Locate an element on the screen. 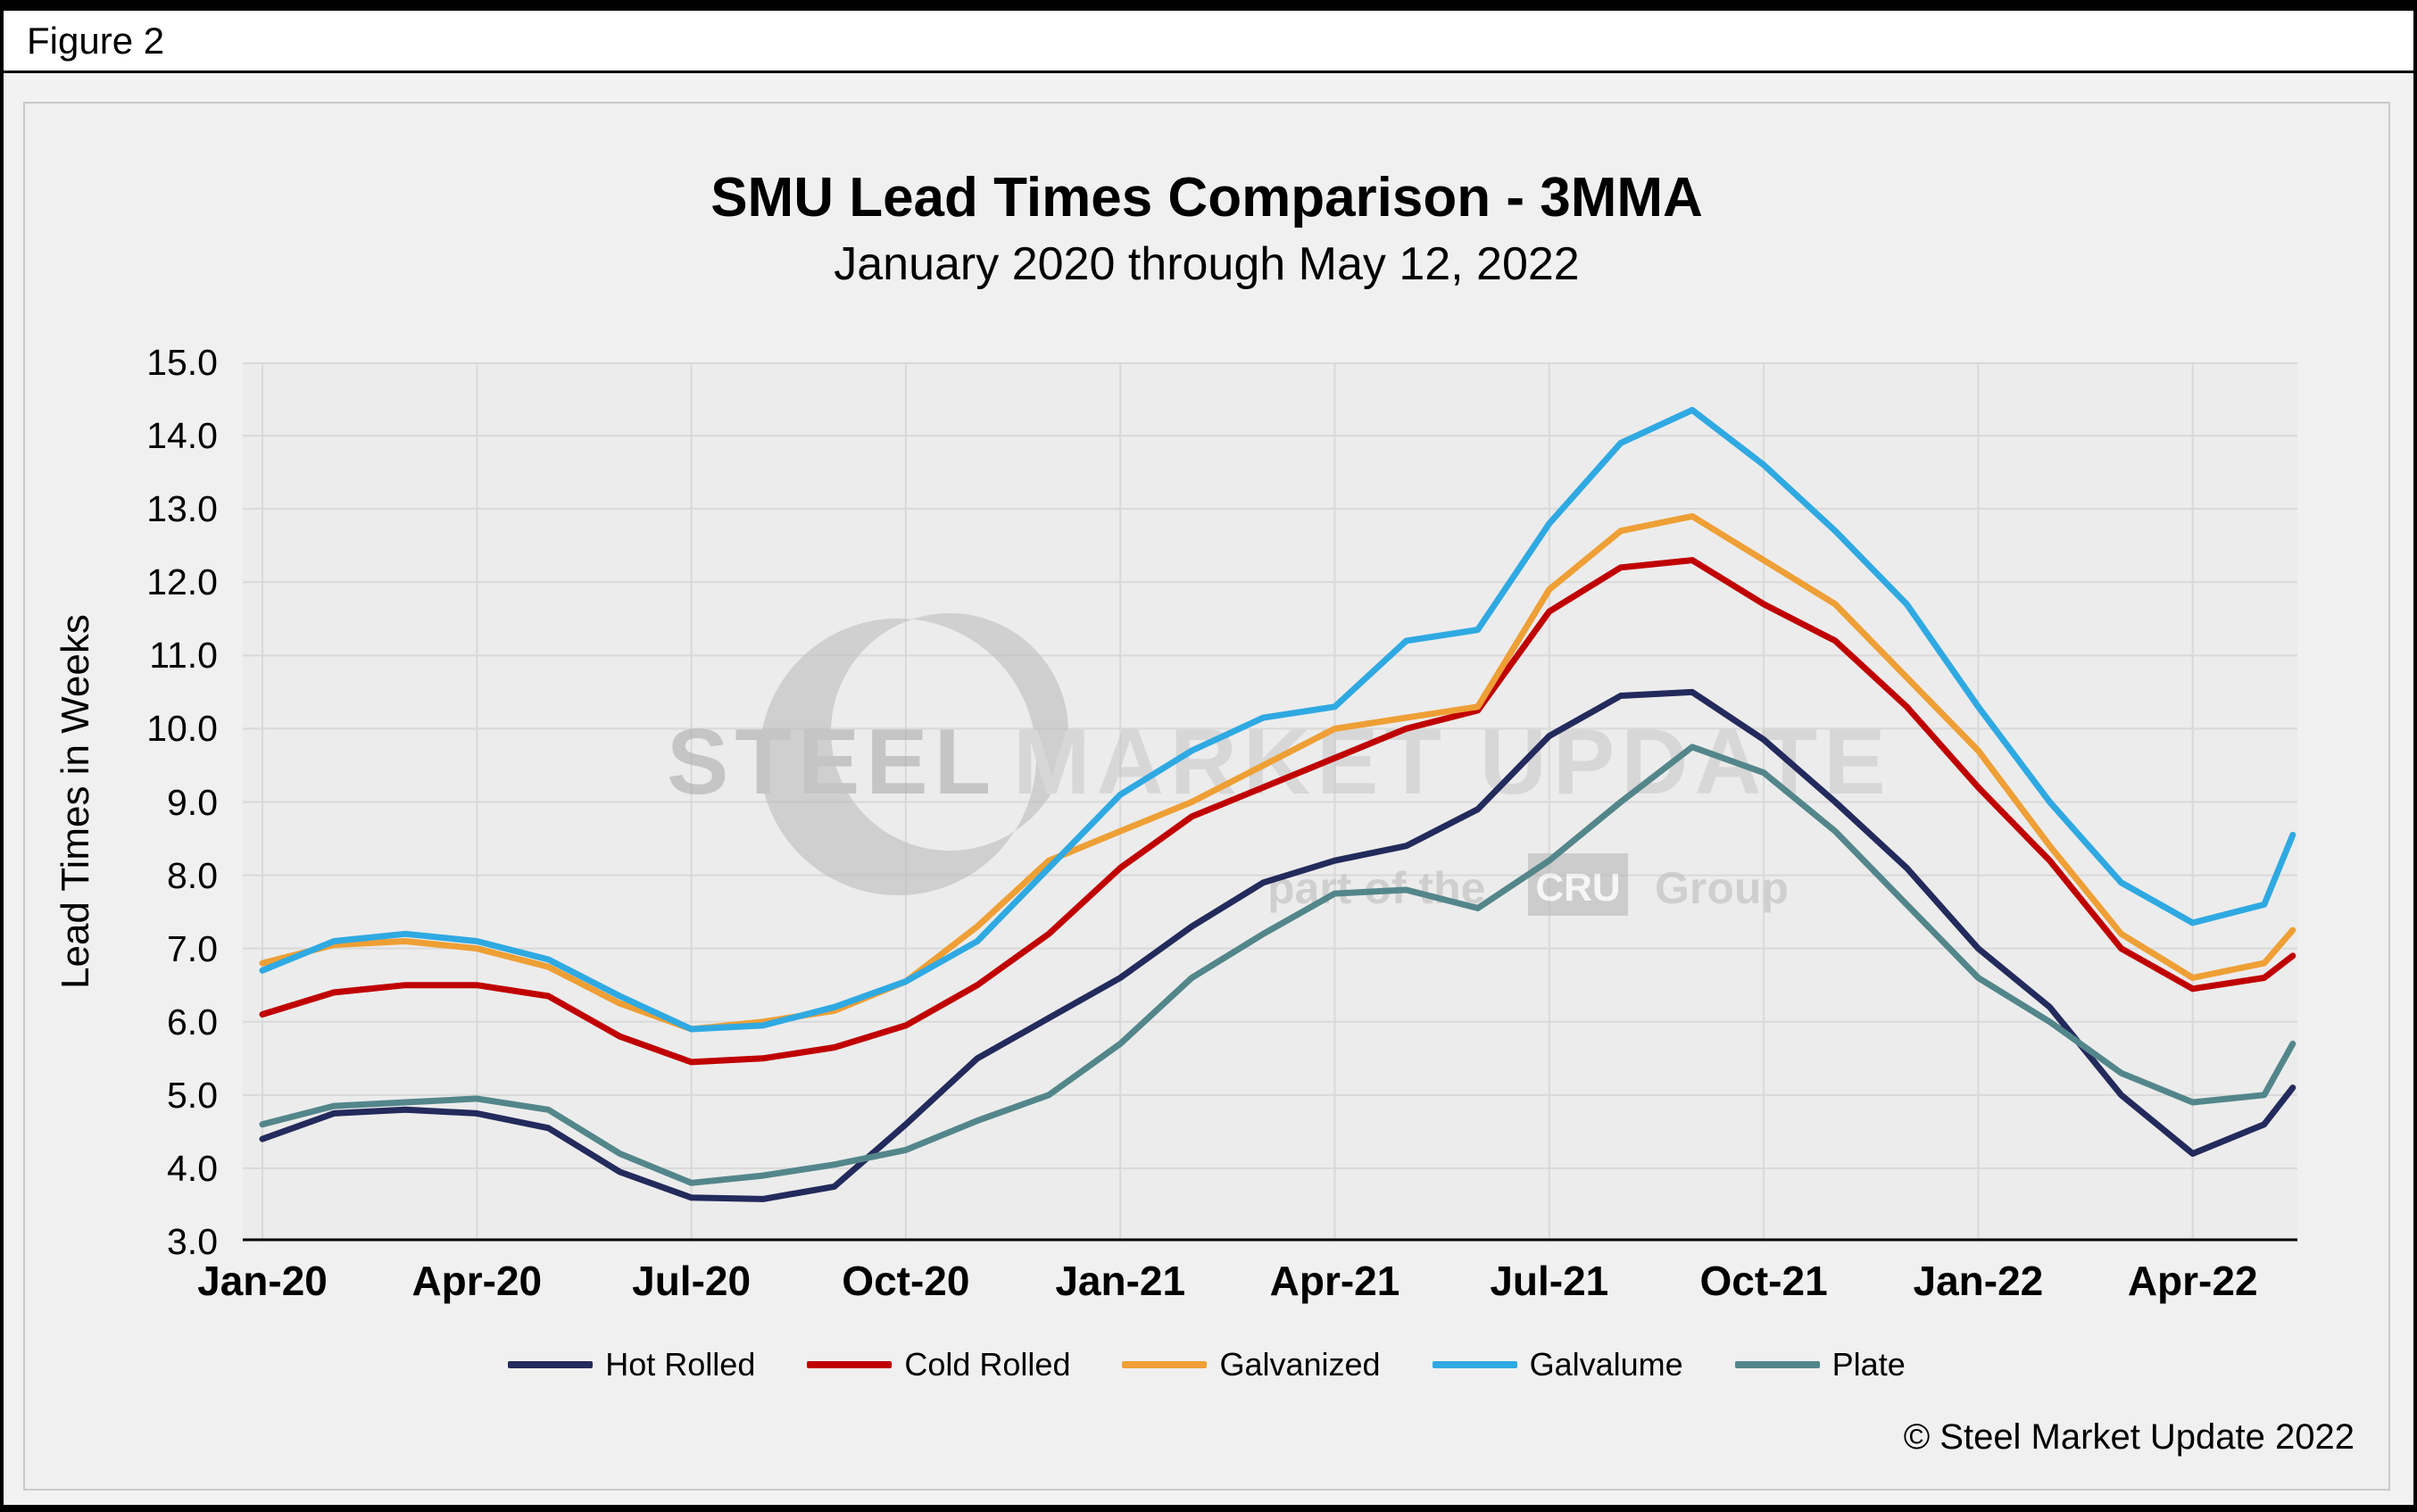  y-tick-label: 4.0 is located at coordinates (192, 1168).